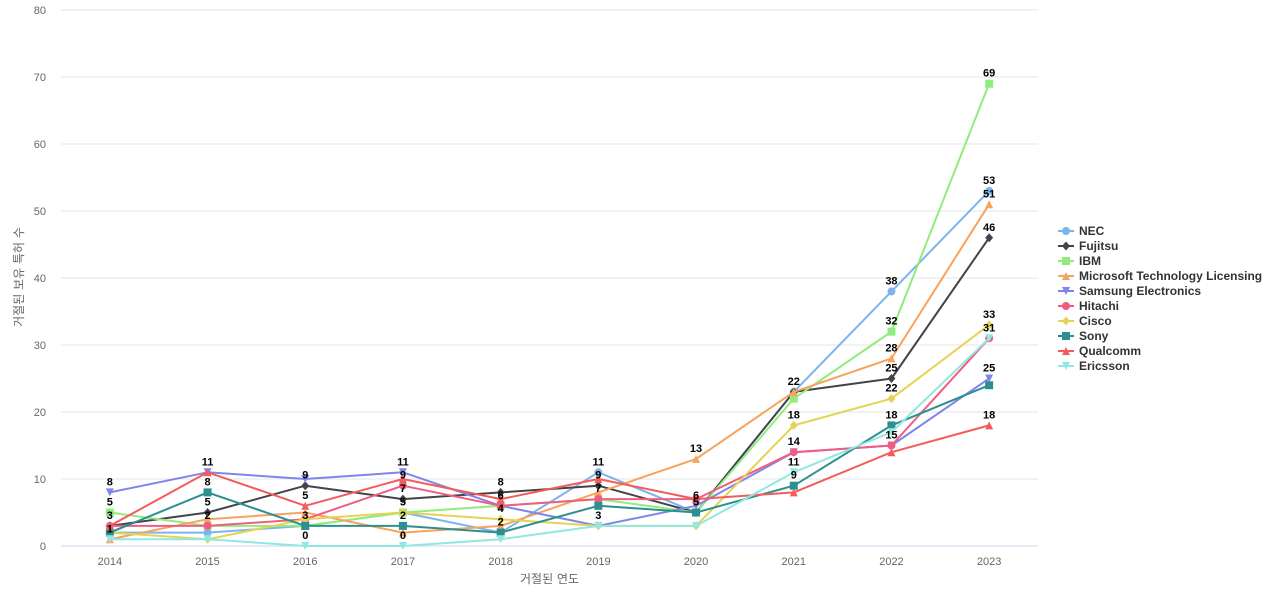 Image resolution: width=1280 pixels, height=600 pixels. Describe the element at coordinates (1079, 261) in the screenshot. I see `legend-item-ibm: IBM` at that location.